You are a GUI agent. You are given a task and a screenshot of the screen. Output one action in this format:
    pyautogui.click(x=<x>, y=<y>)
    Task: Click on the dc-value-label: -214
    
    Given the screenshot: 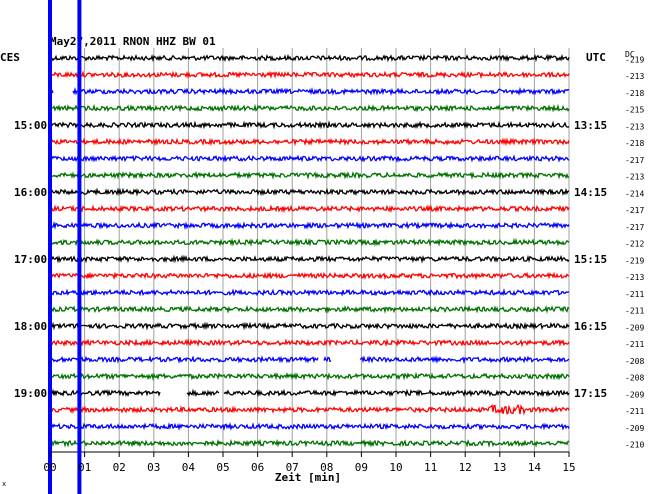 What is the action you would take?
    pyautogui.click(x=634, y=193)
    